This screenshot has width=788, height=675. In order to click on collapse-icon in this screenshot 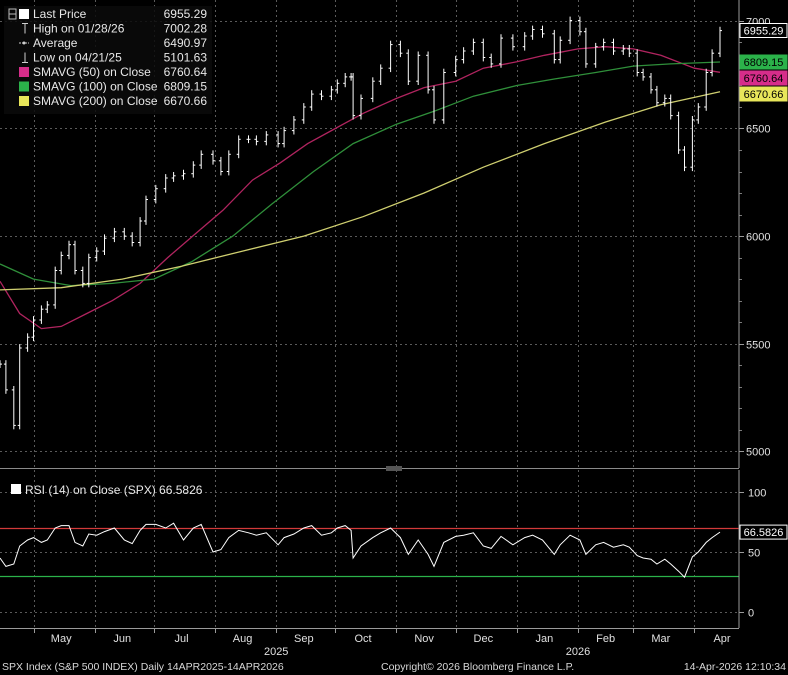, I will do `click(12, 14)`.